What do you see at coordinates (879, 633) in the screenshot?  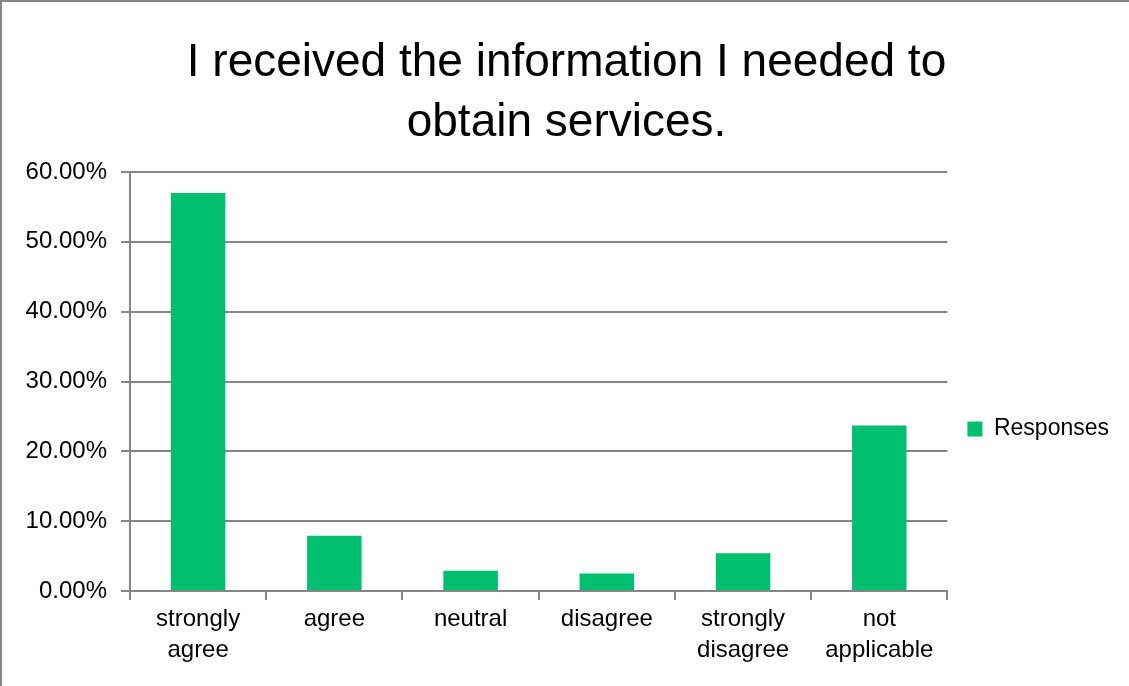 I see `x-tick-label: not applicable` at bounding box center [879, 633].